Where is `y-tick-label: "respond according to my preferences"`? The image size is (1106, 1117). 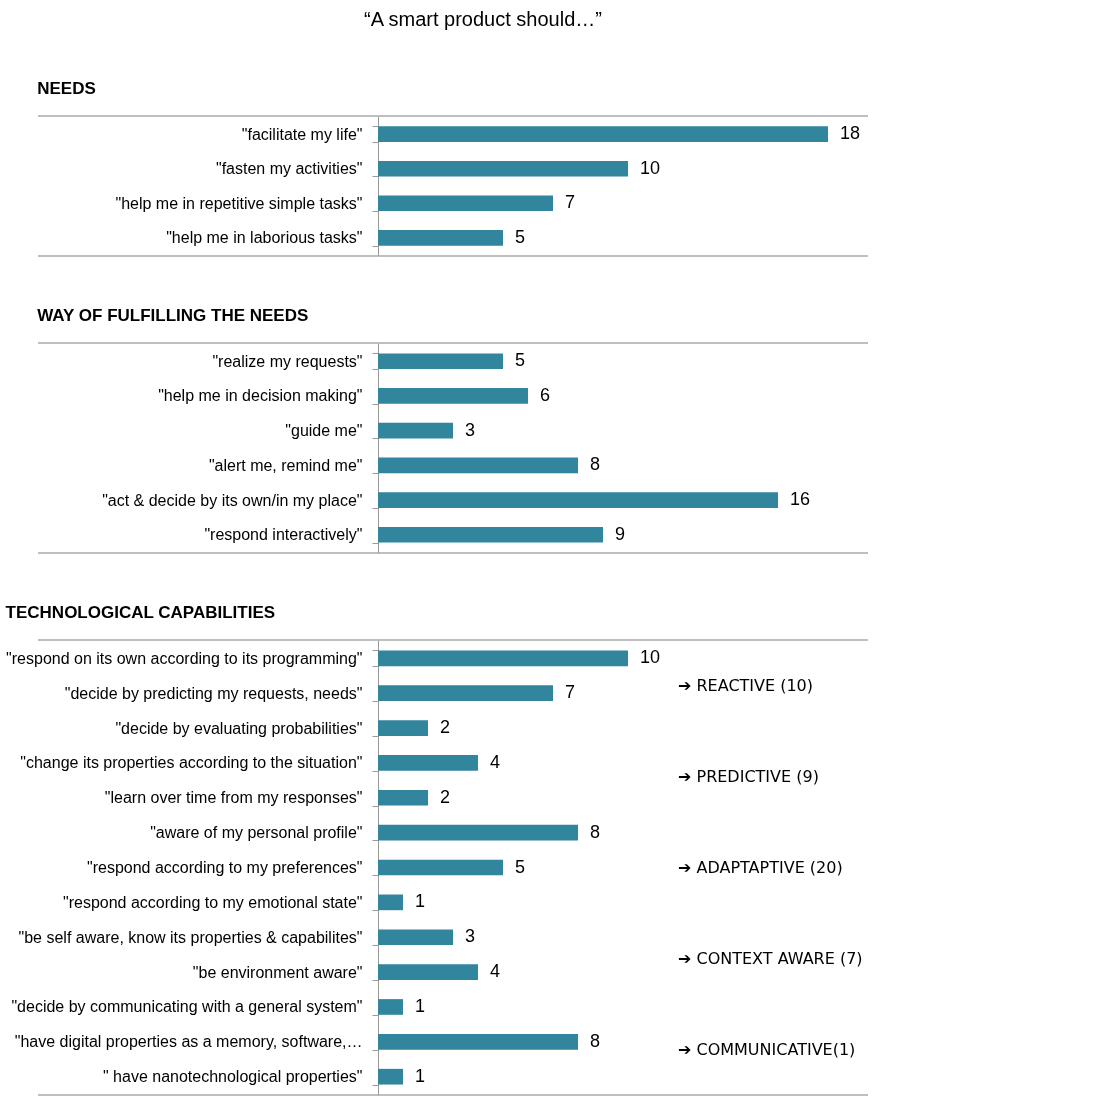 y-tick-label: "respond according to my preferences" is located at coordinates (225, 867).